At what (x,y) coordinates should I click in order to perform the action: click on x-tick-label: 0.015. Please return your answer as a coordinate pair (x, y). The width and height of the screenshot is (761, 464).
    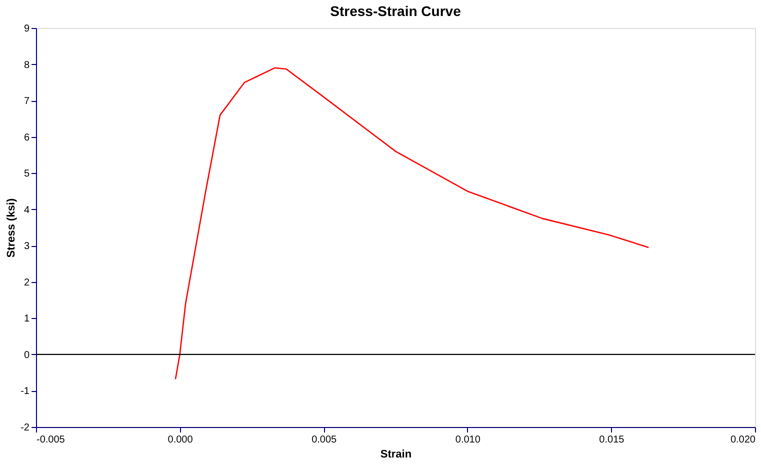
    Looking at the image, I should click on (612, 440).